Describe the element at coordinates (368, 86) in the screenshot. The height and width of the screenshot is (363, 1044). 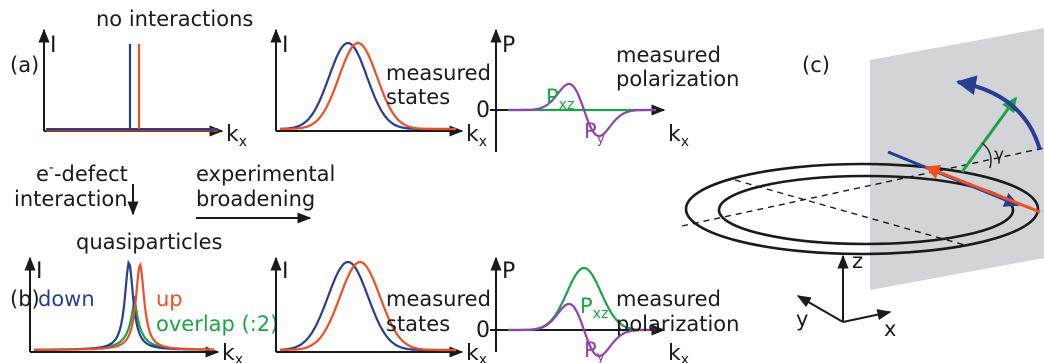
I see `plot-a2-curve-up` at that location.